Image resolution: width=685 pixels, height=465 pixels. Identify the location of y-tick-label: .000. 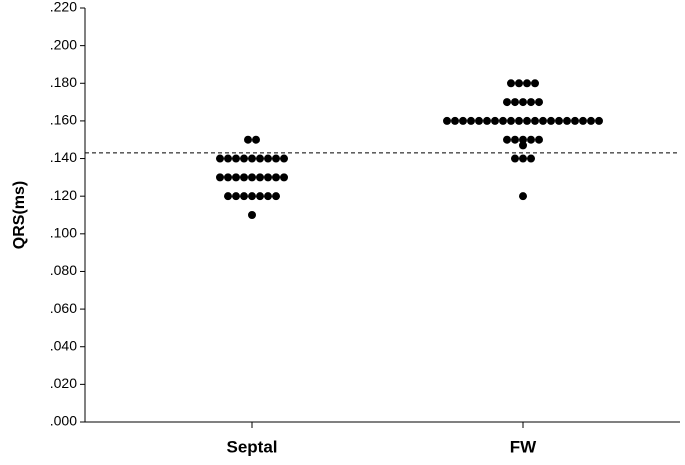
(63, 421).